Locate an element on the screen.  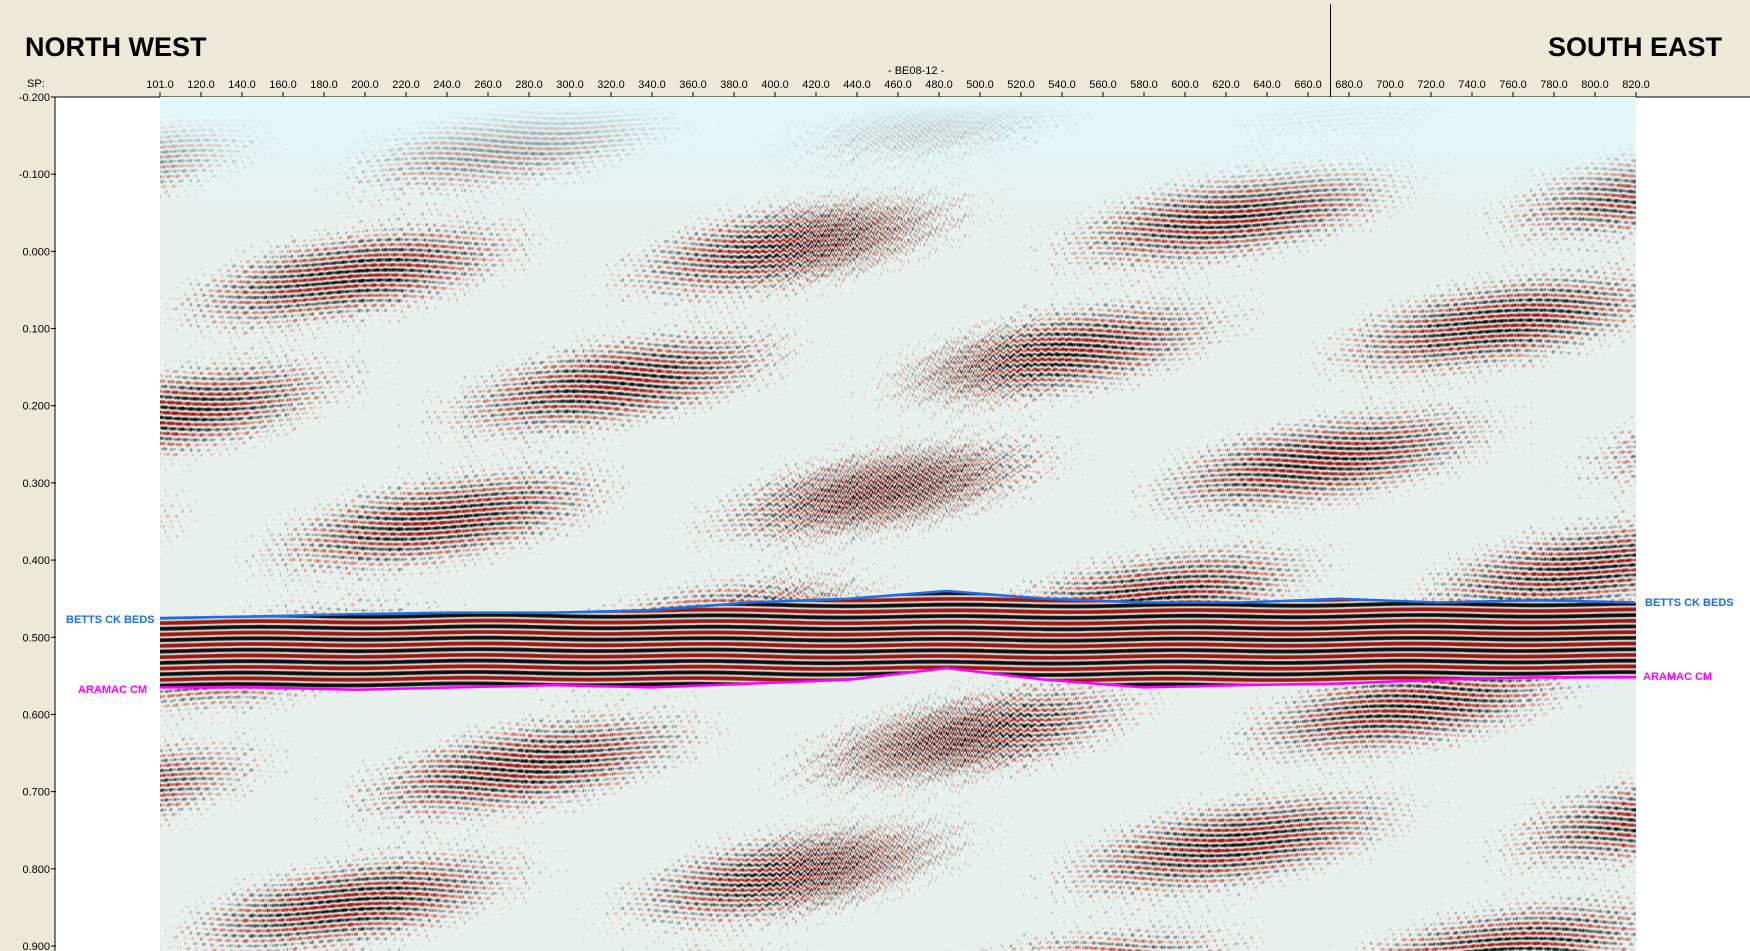
horizon-line-aramac is located at coordinates (897, 679).